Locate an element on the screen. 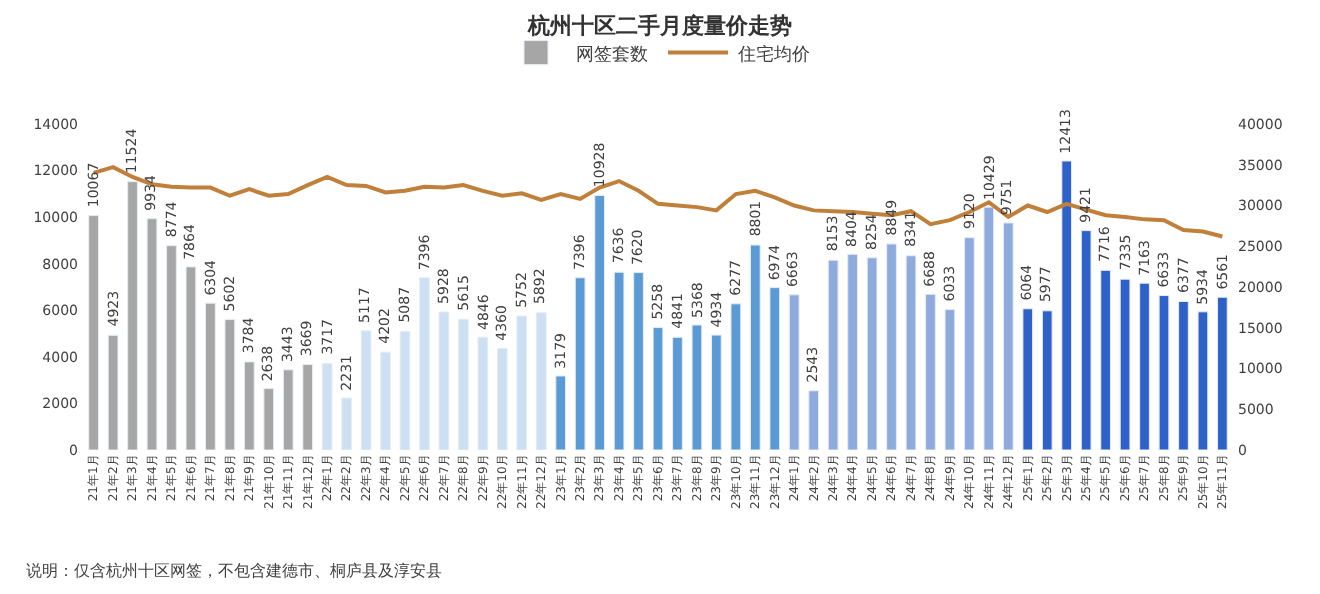 The image size is (1320, 594). legend-label: 网签套数 is located at coordinates (612, 54).